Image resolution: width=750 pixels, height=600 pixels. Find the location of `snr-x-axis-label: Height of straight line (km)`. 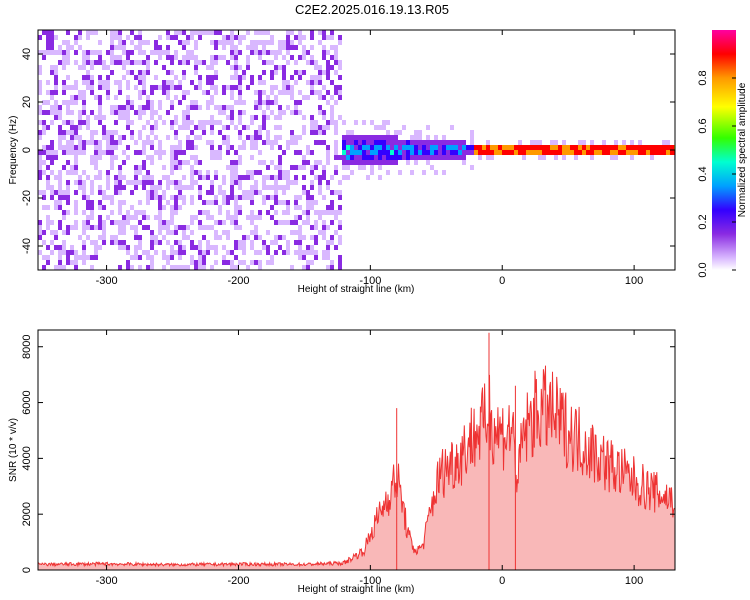

snr-x-axis-label: Height of straight line (km) is located at coordinates (356, 589).